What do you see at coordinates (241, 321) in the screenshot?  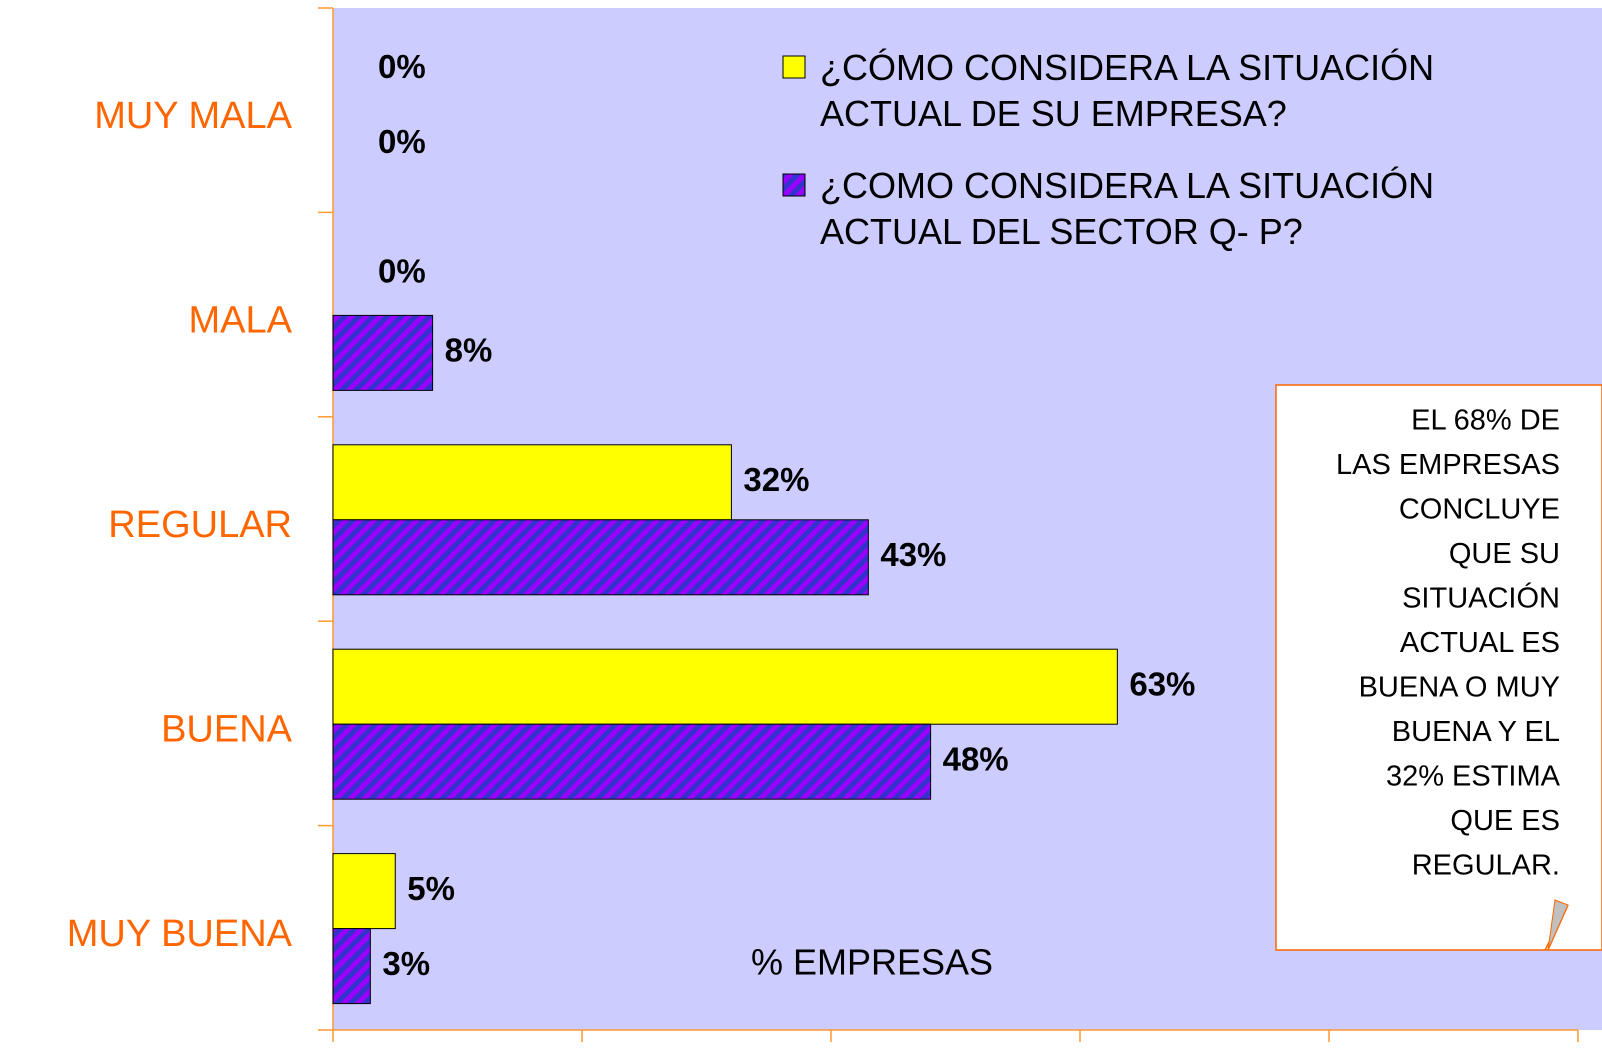 I see `category-label: MALA` at bounding box center [241, 321].